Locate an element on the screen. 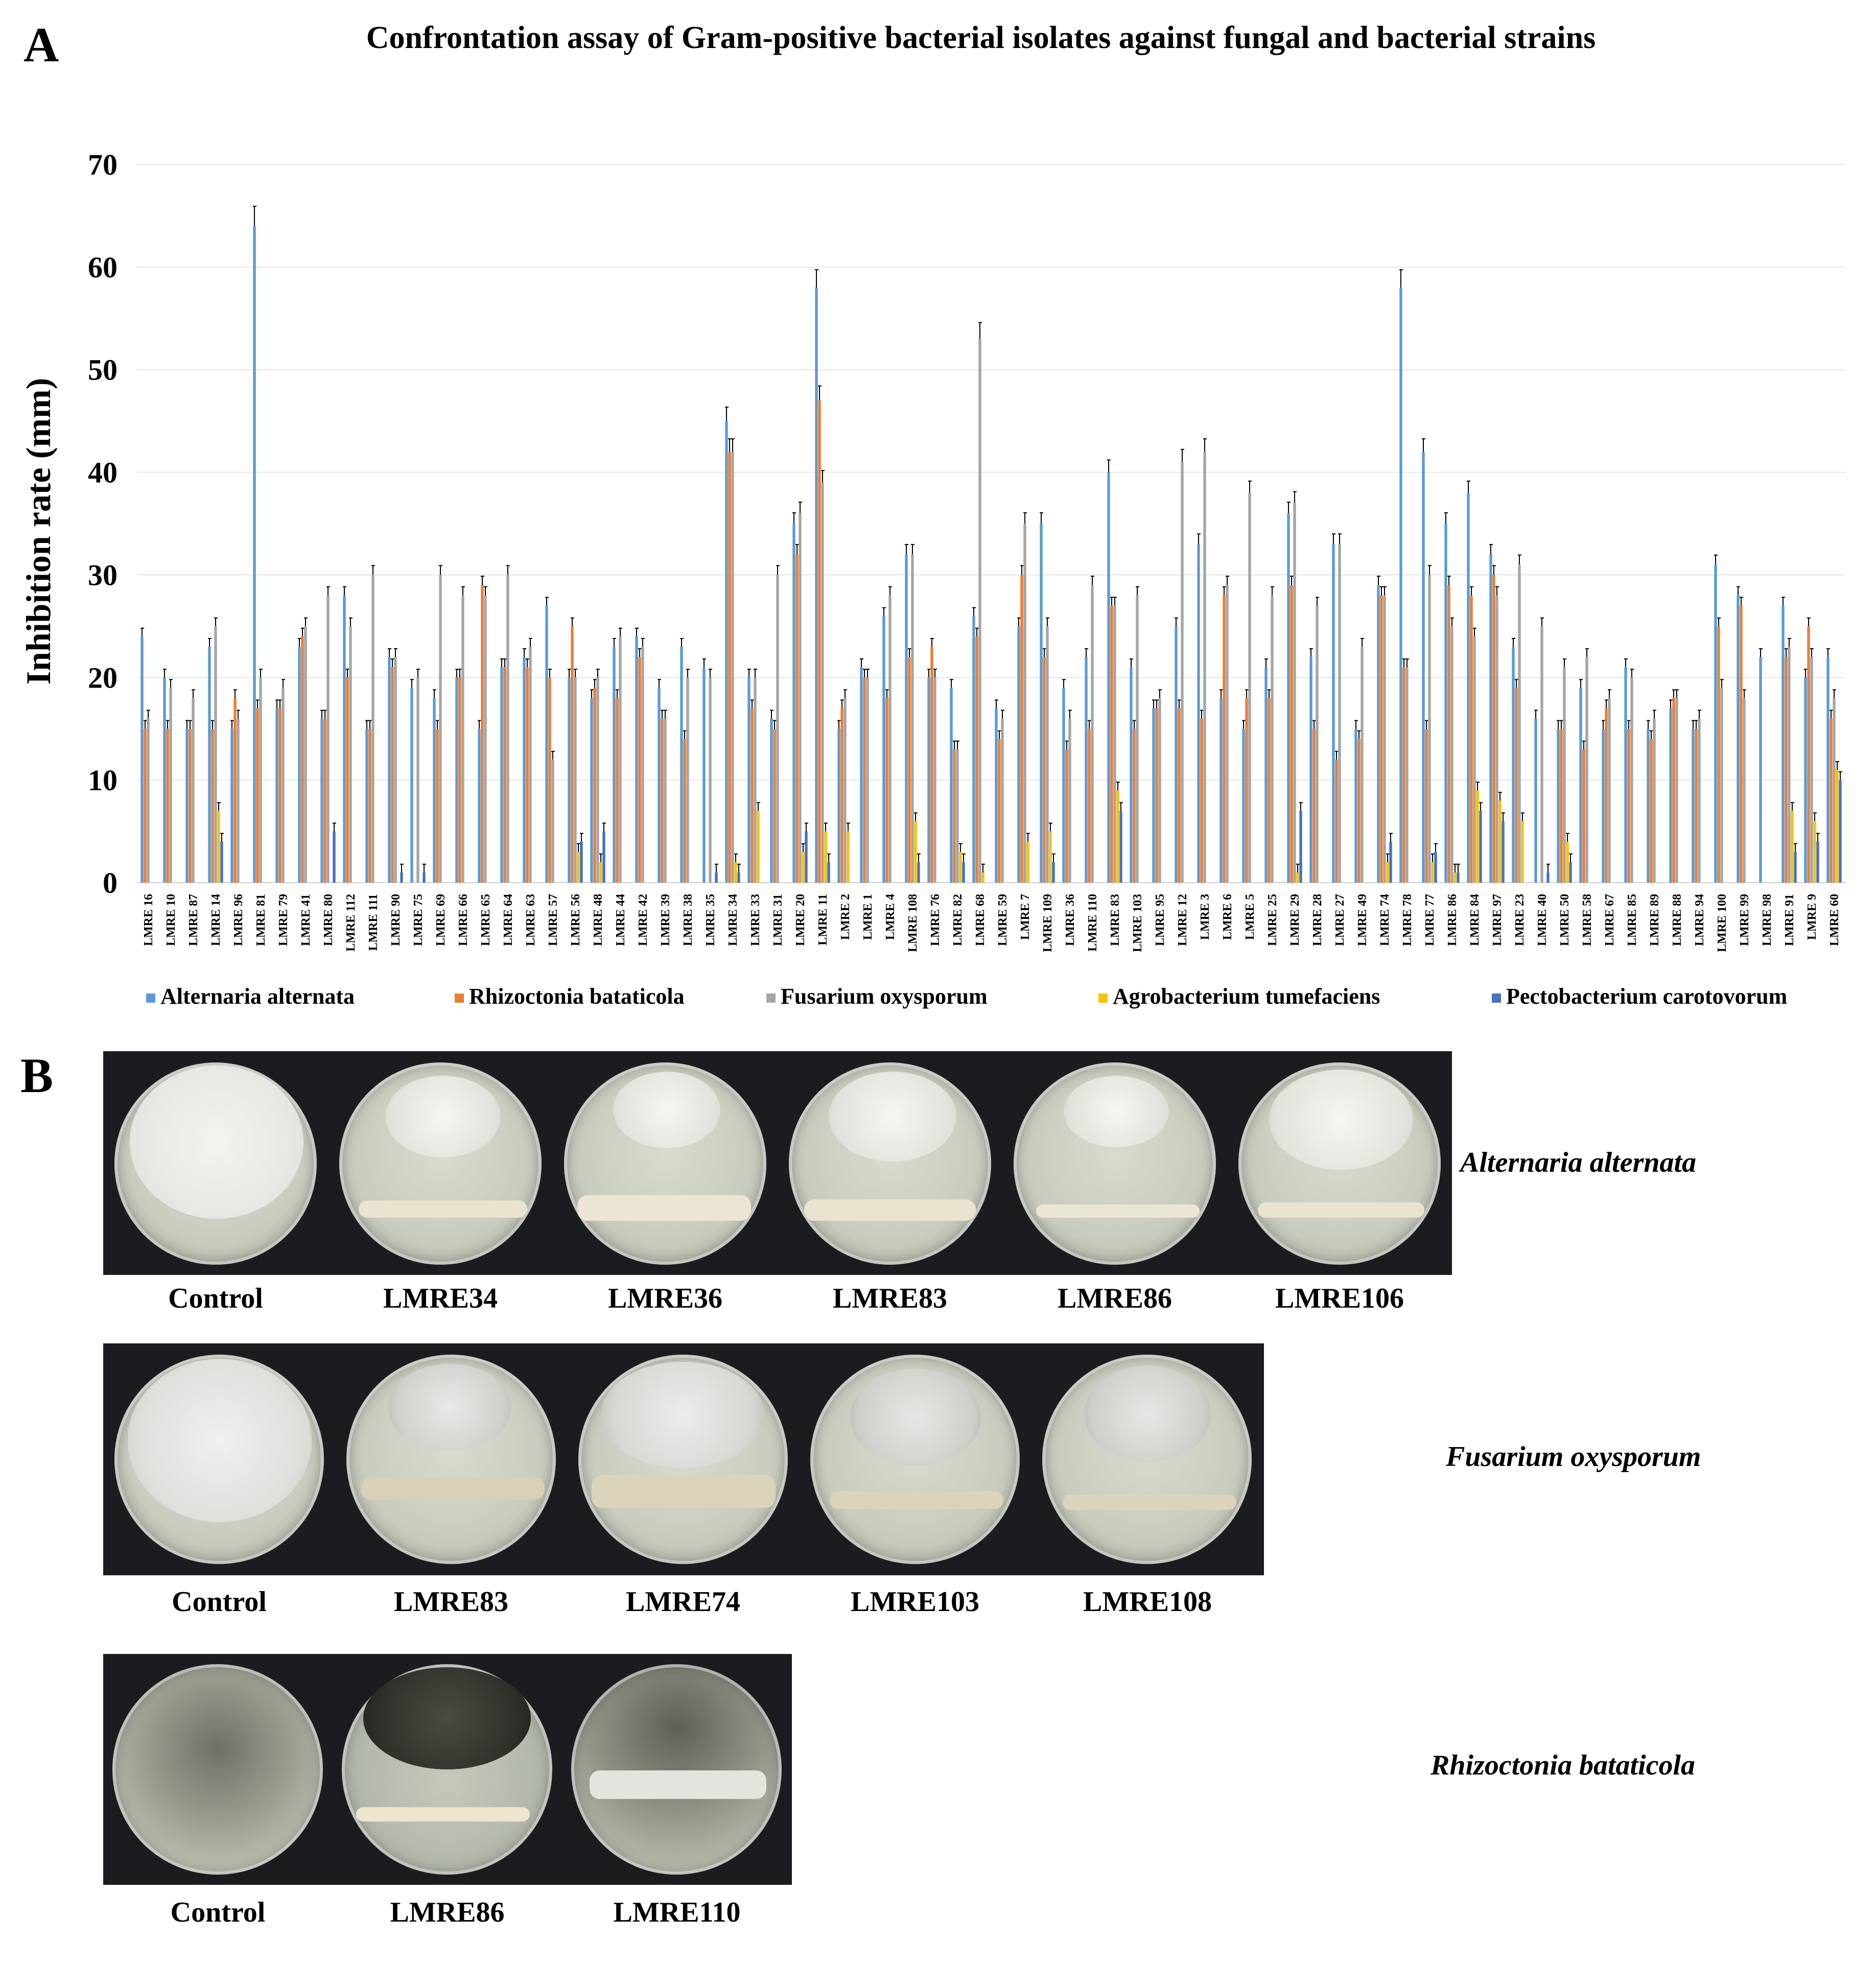 The image size is (1876, 1964). x-tick-label: LMRE 23 is located at coordinates (1520, 920).